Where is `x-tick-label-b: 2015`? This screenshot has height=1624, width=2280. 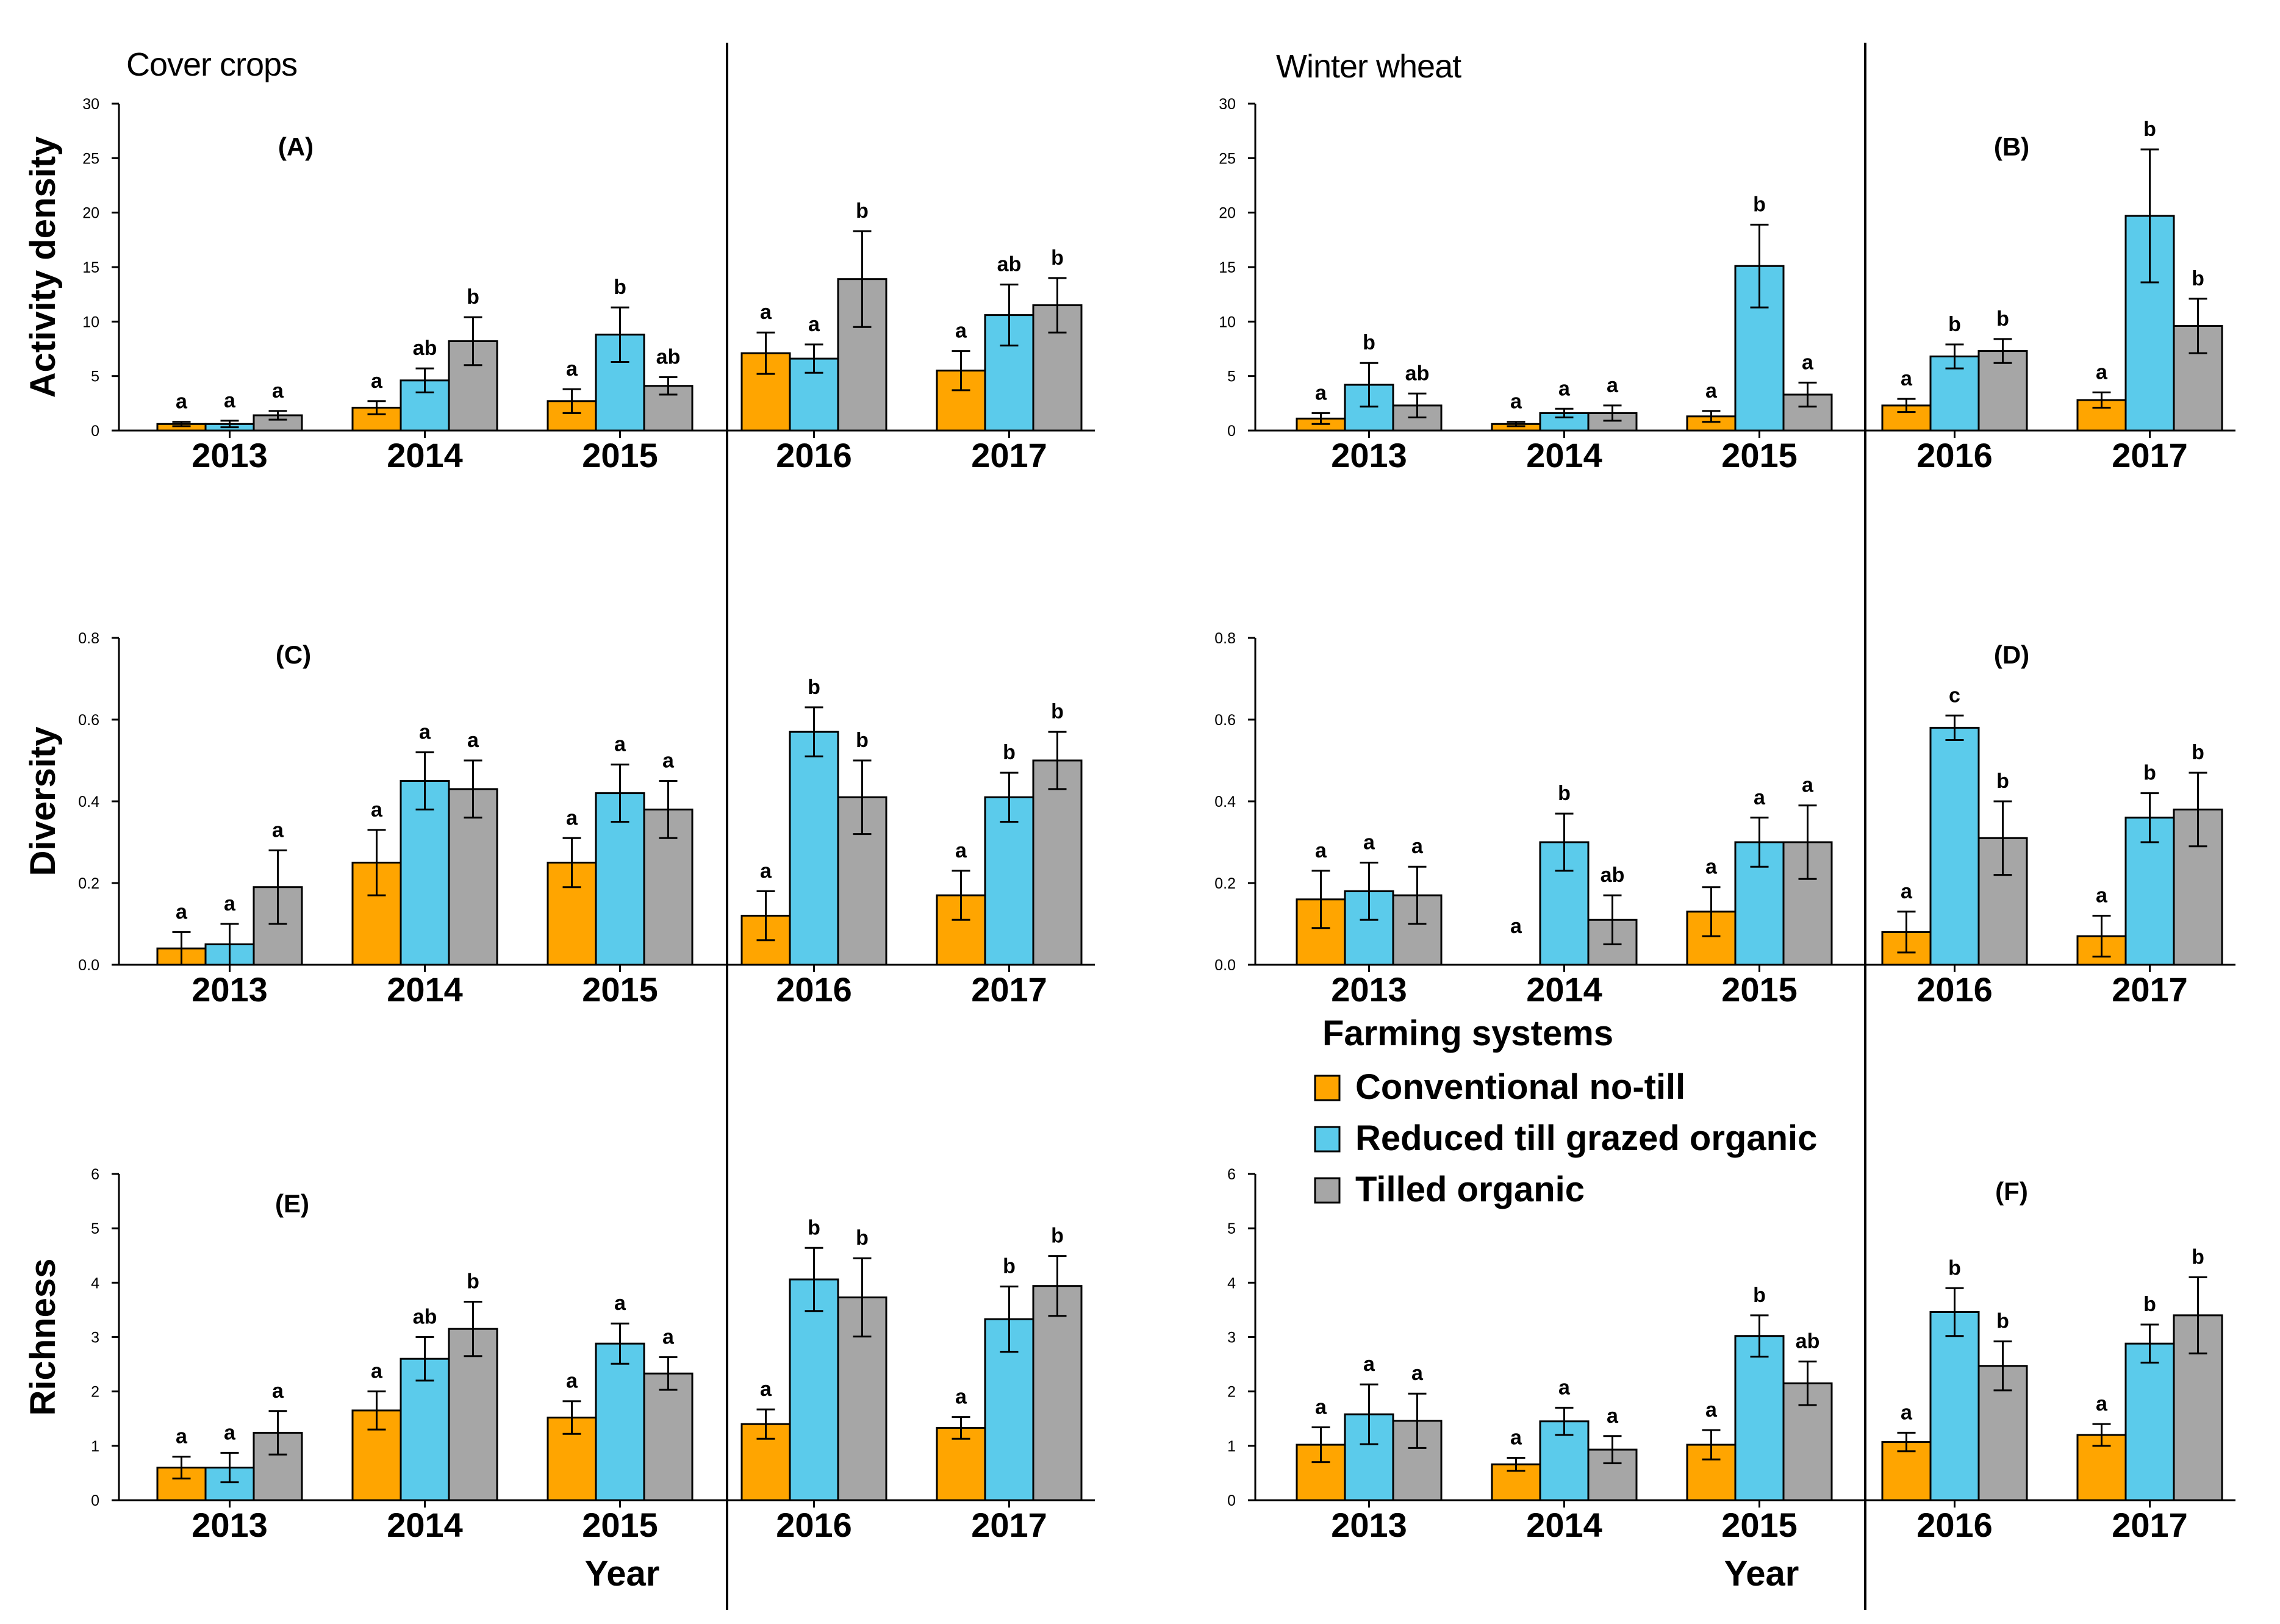 x-tick-label-b: 2015 is located at coordinates (1759, 455).